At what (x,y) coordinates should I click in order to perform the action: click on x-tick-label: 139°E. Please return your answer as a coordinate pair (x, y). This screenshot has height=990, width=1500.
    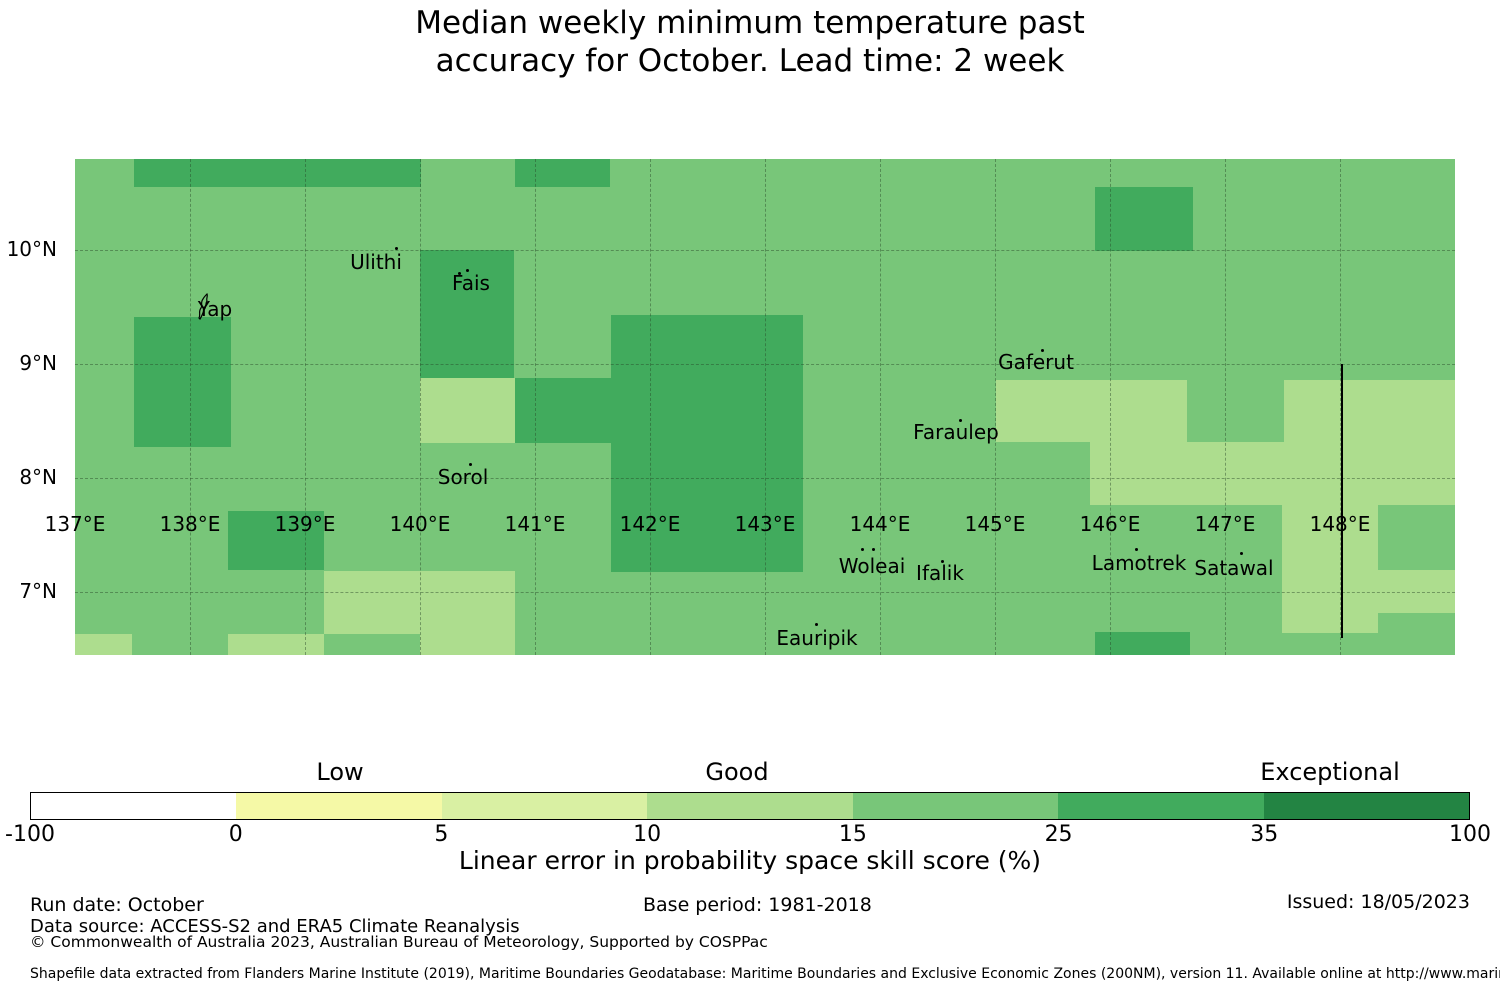
    Looking at the image, I should click on (305, 524).